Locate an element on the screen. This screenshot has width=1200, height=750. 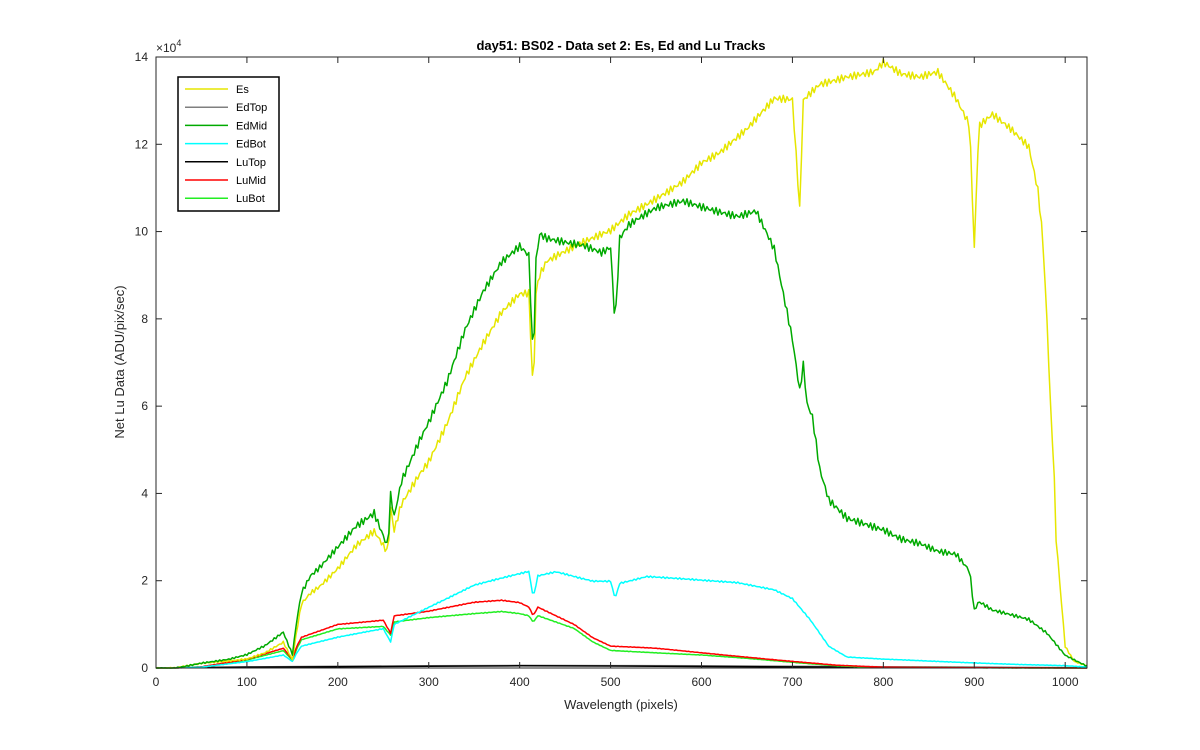
x-tick-label: 200 is located at coordinates (338, 682).